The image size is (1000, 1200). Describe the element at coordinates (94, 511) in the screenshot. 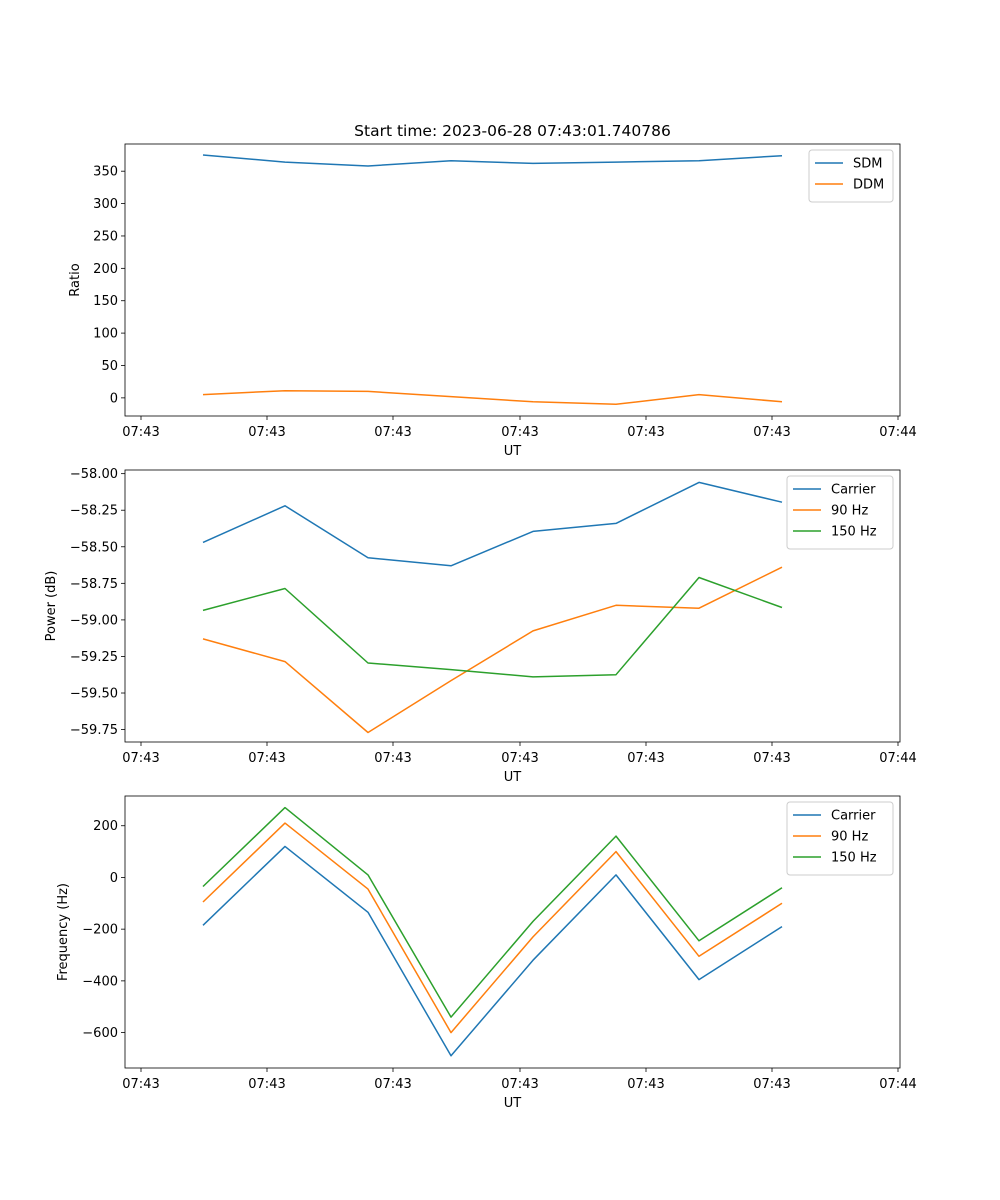

I see `y-tick-label: −58.25` at that location.